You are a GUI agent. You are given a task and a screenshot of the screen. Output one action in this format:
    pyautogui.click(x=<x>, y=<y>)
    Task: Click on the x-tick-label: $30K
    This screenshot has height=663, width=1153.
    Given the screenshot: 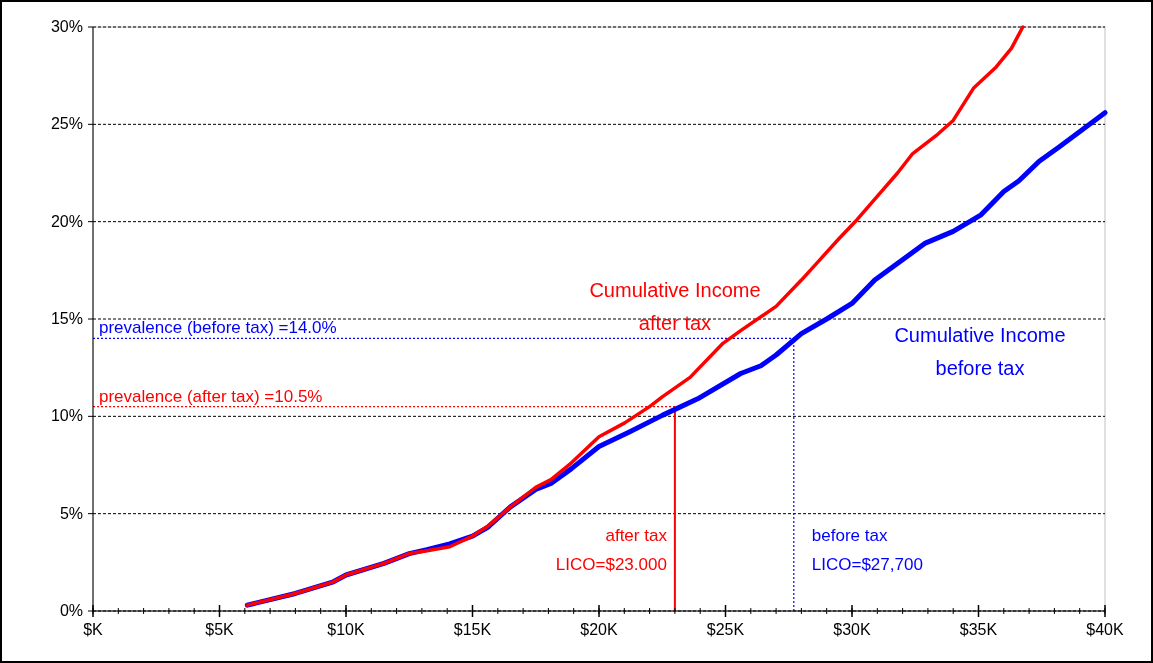 What is the action you would take?
    pyautogui.click(x=852, y=629)
    